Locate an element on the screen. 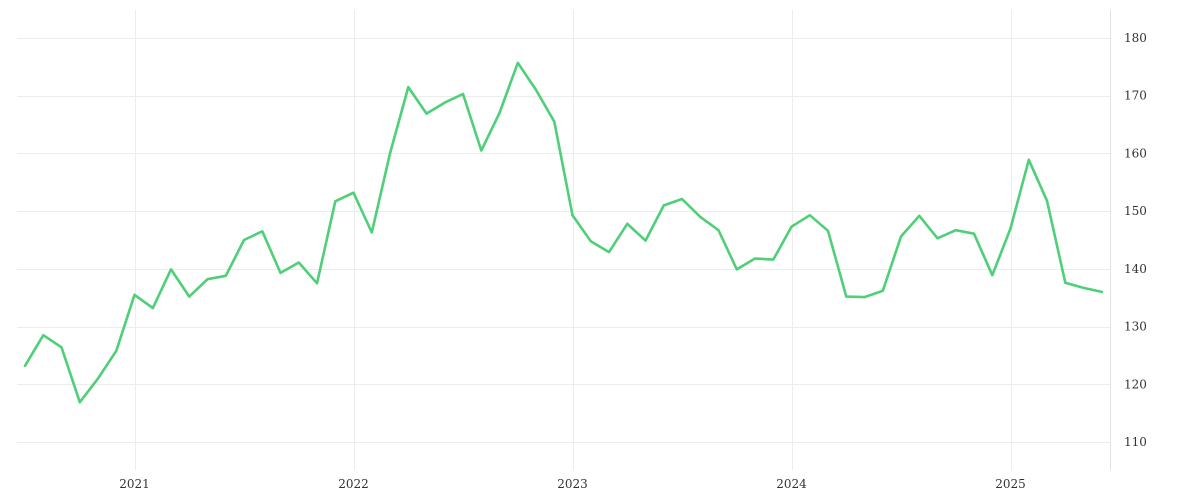  y-tick-label: 130 is located at coordinates (1135, 327).